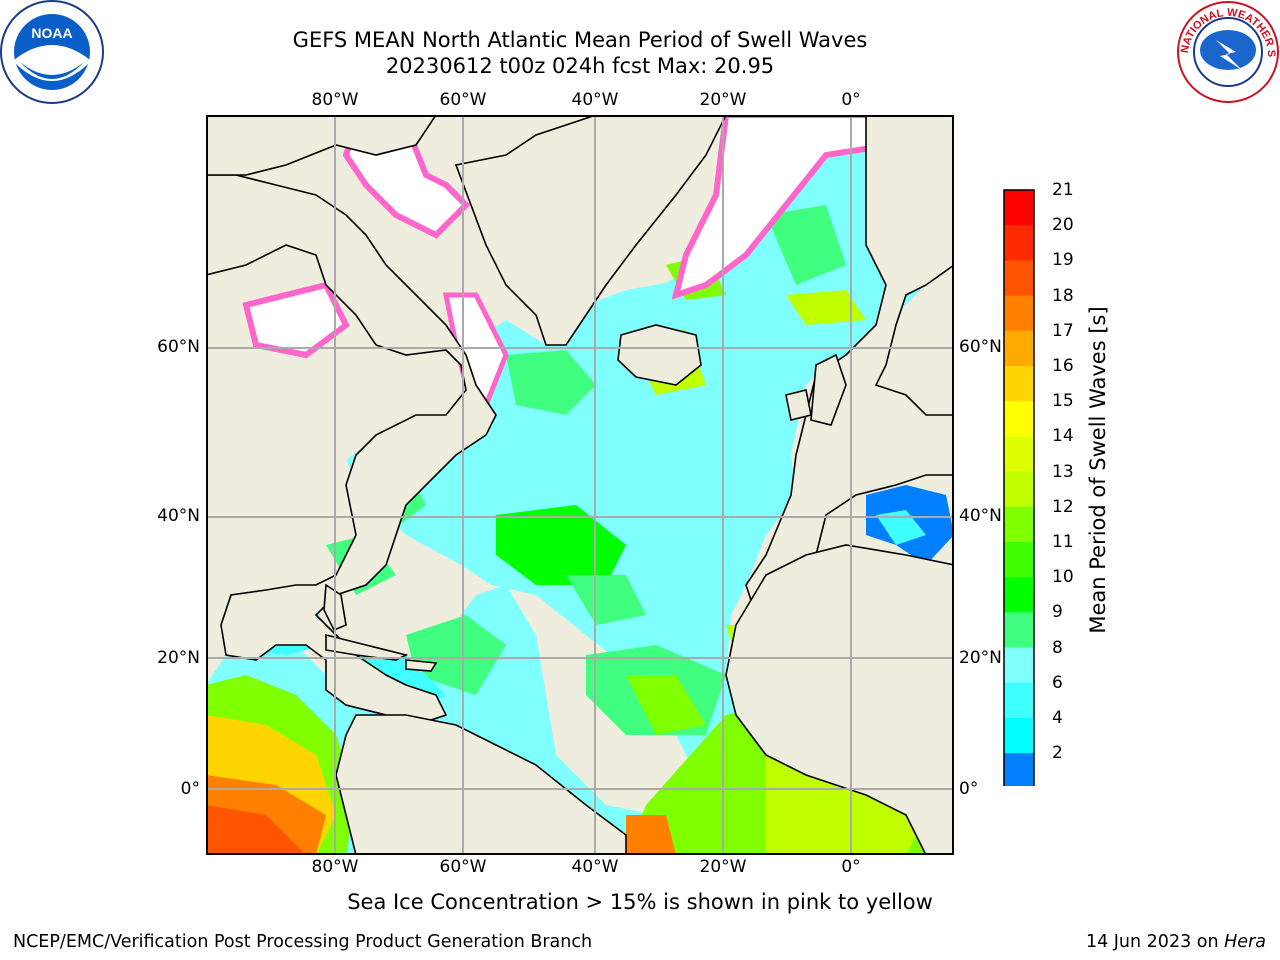  What do you see at coordinates (463, 867) in the screenshot?
I see `lon-tick-bottom-60w: 60°W` at bounding box center [463, 867].